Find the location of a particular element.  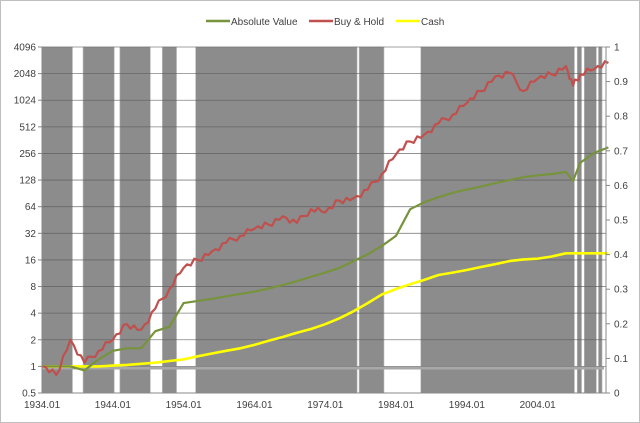

y-left-tick-label: 0.5 is located at coordinates (29, 394).